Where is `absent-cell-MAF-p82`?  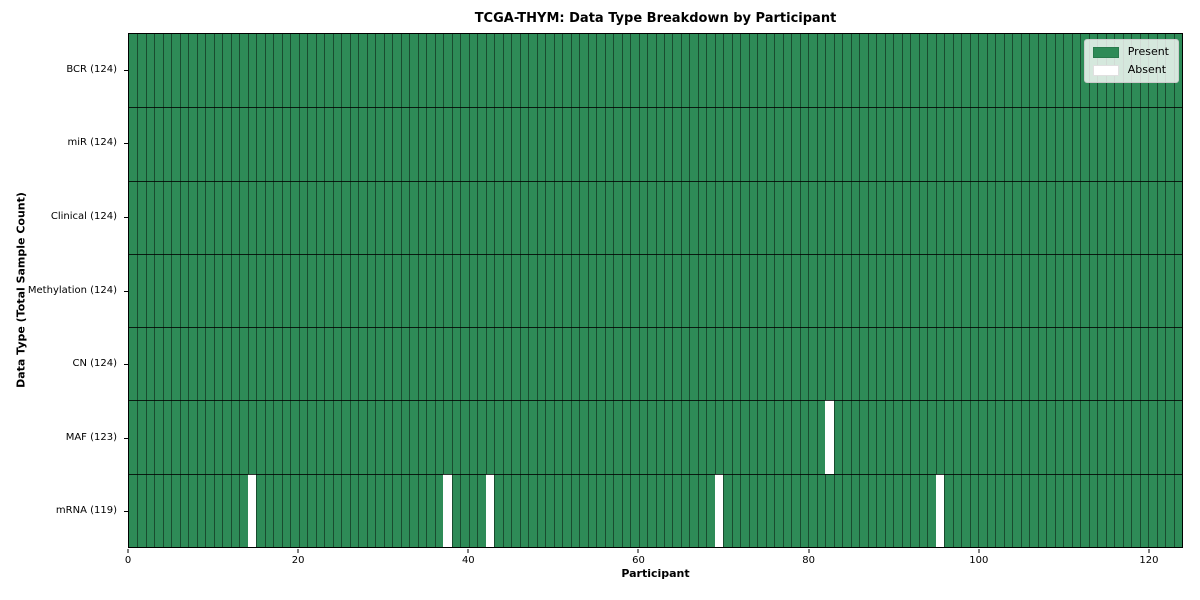 absent-cell-MAF-p82 is located at coordinates (829, 437).